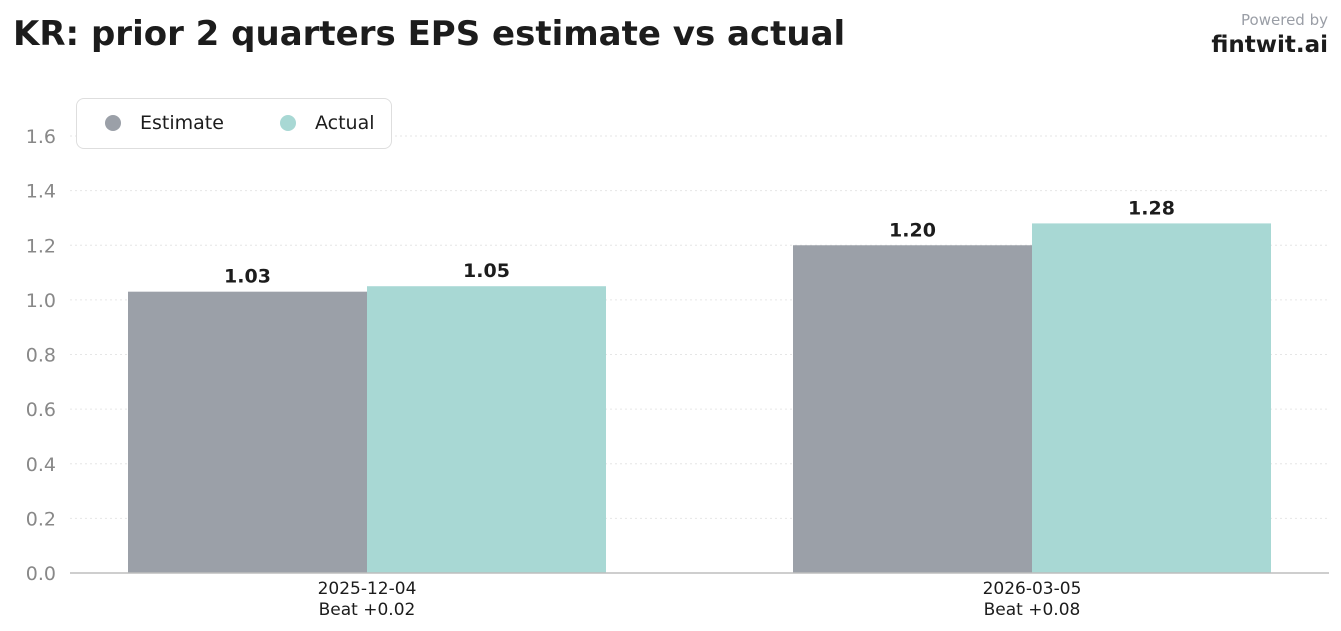  What do you see at coordinates (113, 123) in the screenshot?
I see `legend-marker-estimate` at bounding box center [113, 123].